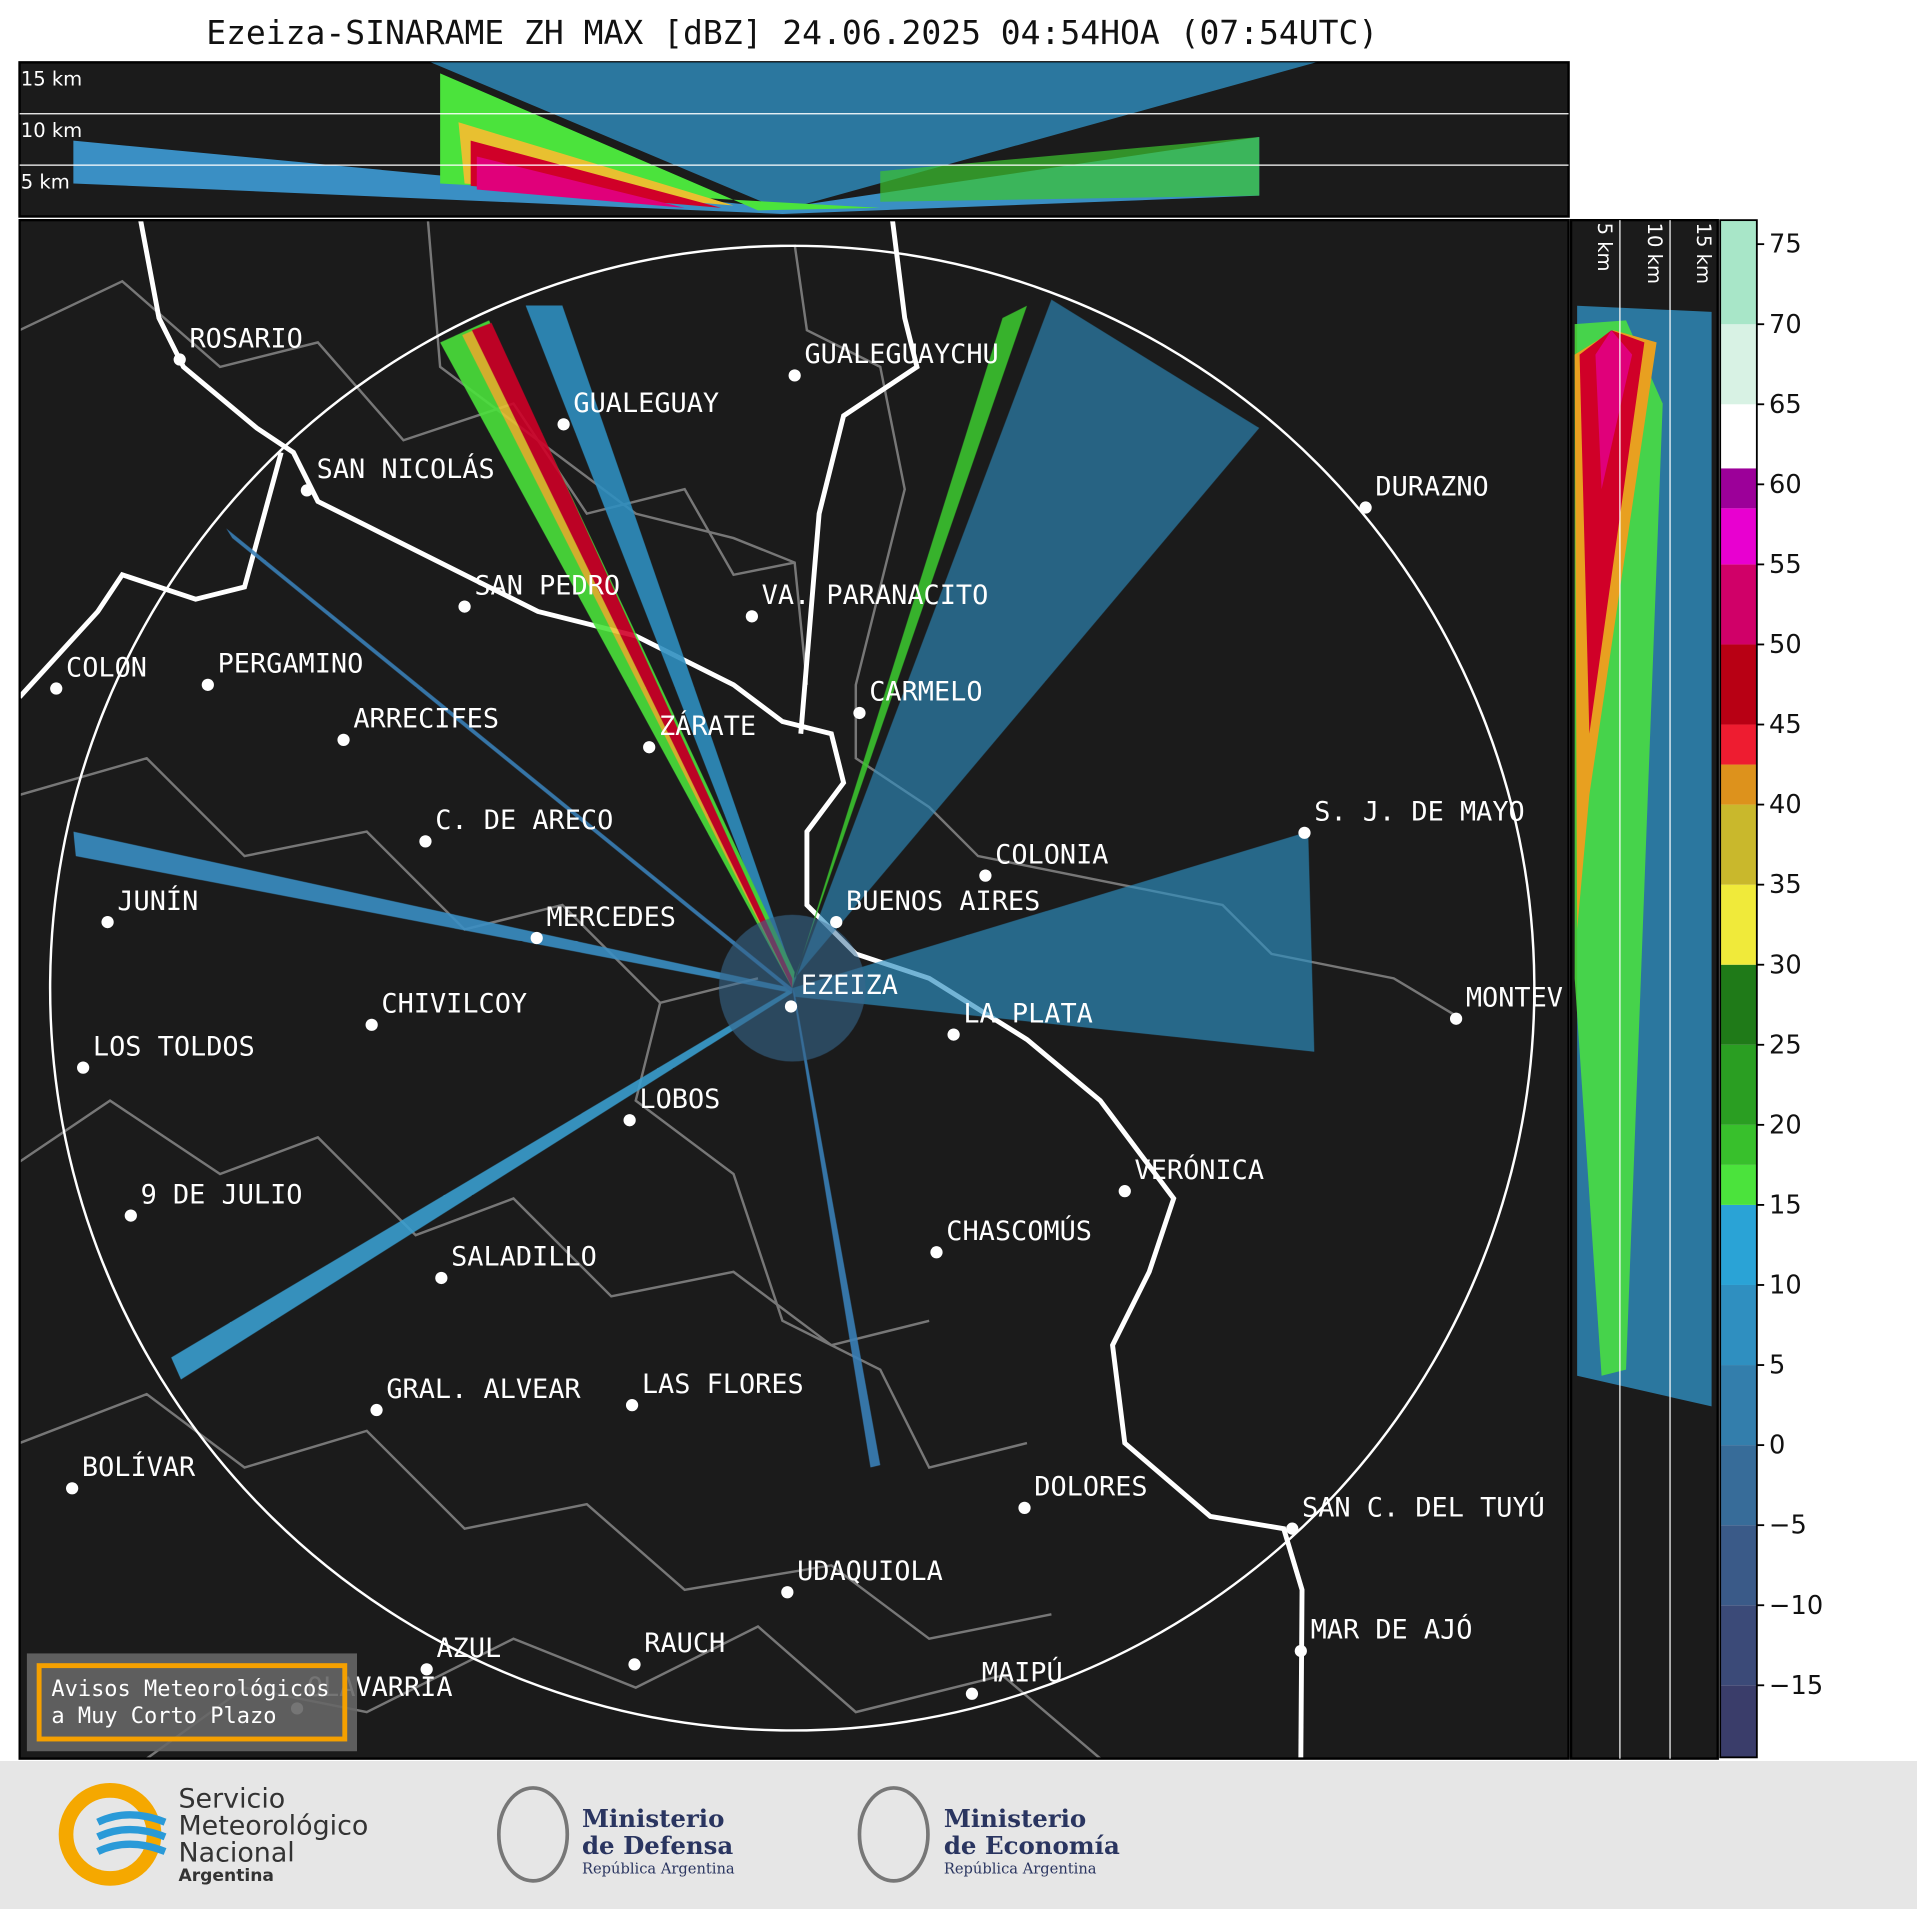  What do you see at coordinates (1785, 725) in the screenshot?
I see `colorbar-tick-label: 45` at bounding box center [1785, 725].